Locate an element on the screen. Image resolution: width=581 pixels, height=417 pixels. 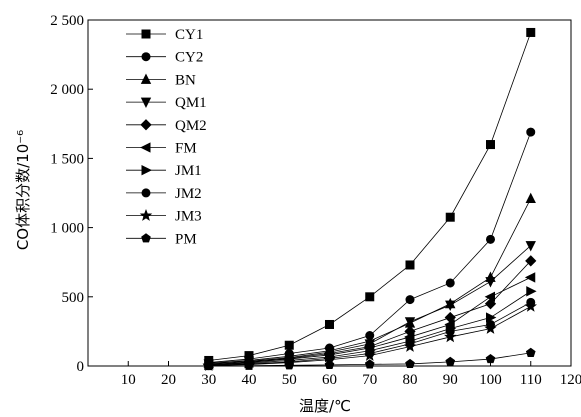
x-tick-label: 110 is located at coordinates (531, 380).